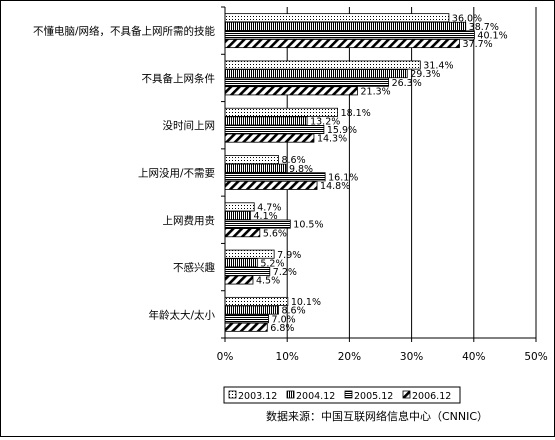  I want to click on data-label-2006.12-2: 14.3%, so click(332, 139).